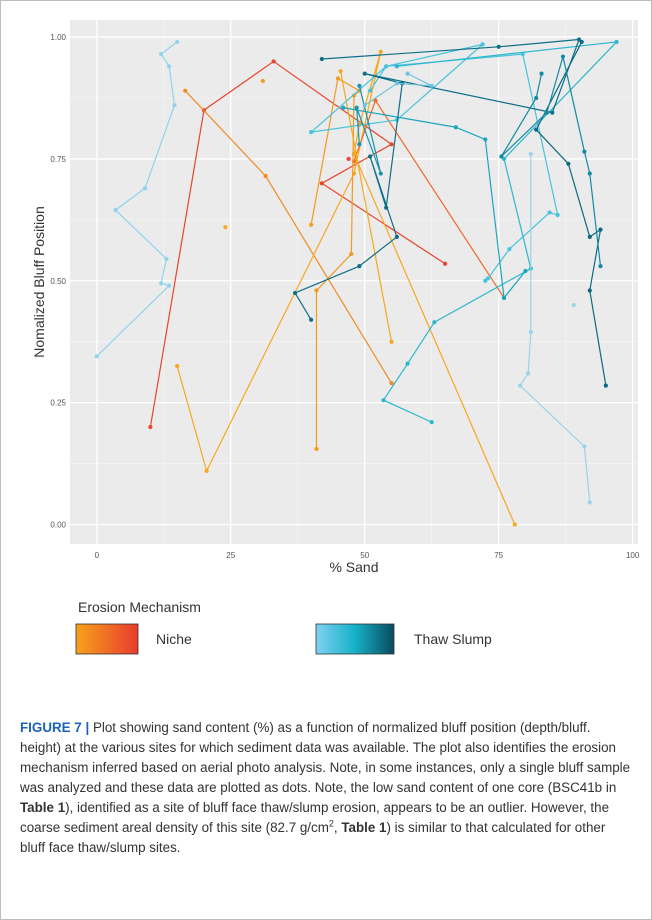  What do you see at coordinates (283, 627) in the screenshot?
I see `legend: Erosion Mechanism Niche Thaw Slump` at bounding box center [283, 627].